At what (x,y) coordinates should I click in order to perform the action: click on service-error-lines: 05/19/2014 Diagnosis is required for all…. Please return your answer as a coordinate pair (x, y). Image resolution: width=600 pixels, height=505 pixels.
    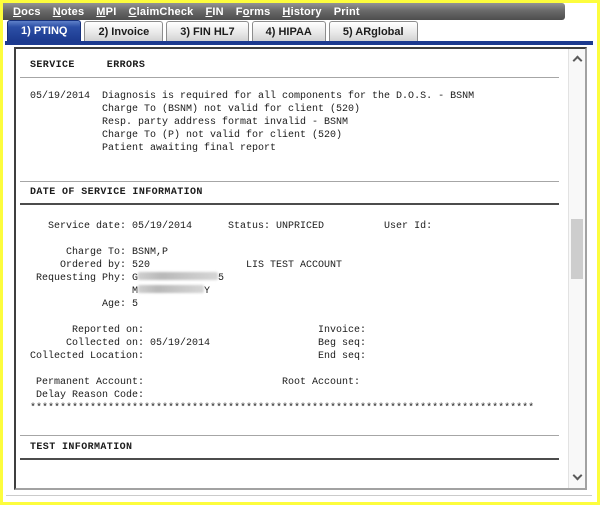
    Looking at the image, I should click on (252, 122).